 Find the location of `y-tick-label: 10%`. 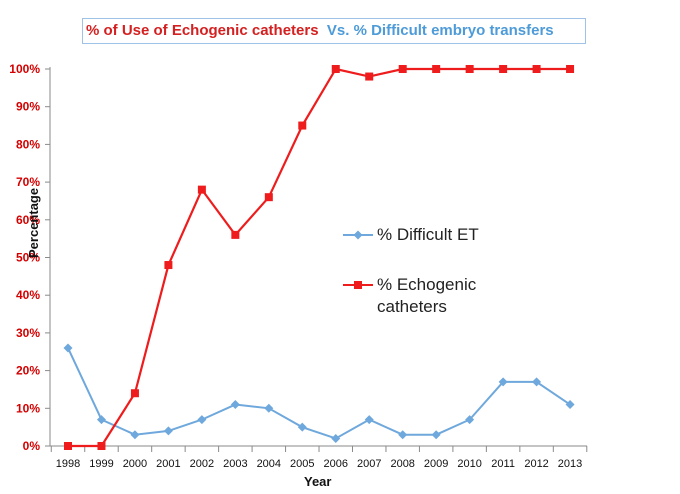

y-tick-label: 10% is located at coordinates (28, 408).